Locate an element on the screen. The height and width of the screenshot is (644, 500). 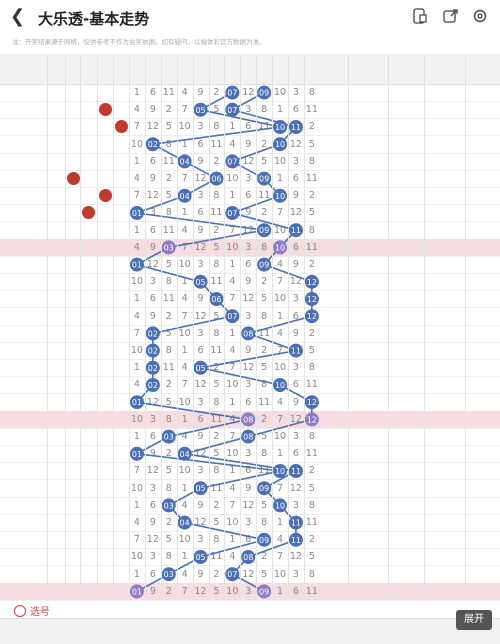
table-row: 1 6 11 4 9 7 12 5 10 3 is located at coordinates (250, 299).